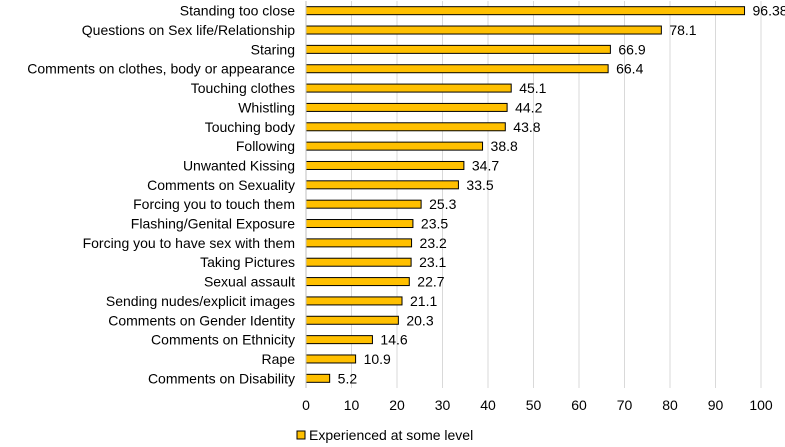 The image size is (785, 447). What do you see at coordinates (442, 204) in the screenshot?
I see `data-label: 25.3` at bounding box center [442, 204].